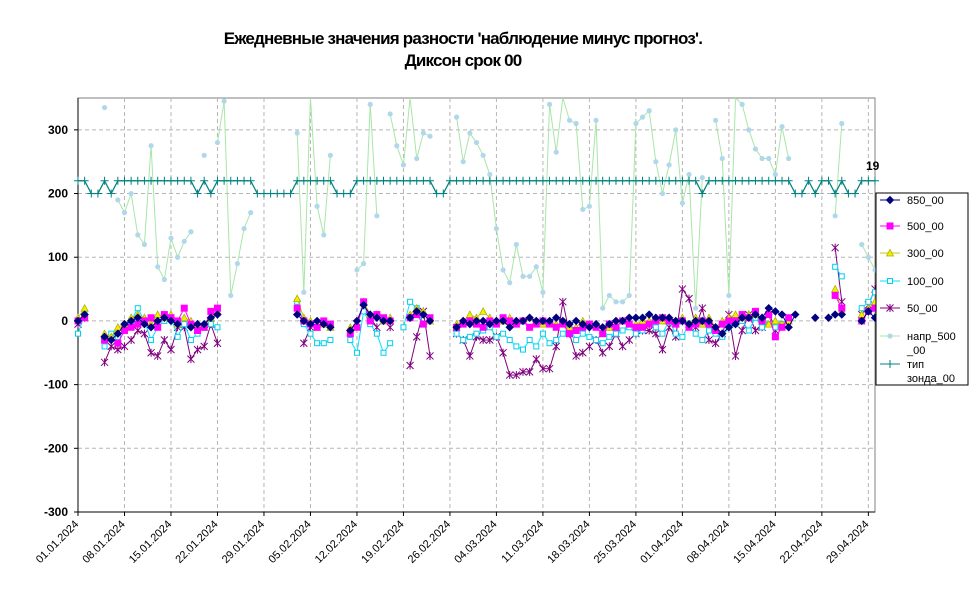 The image size is (976, 599). Describe the element at coordinates (890, 336) in the screenshot. I see `legend-swatch-marker` at that location.